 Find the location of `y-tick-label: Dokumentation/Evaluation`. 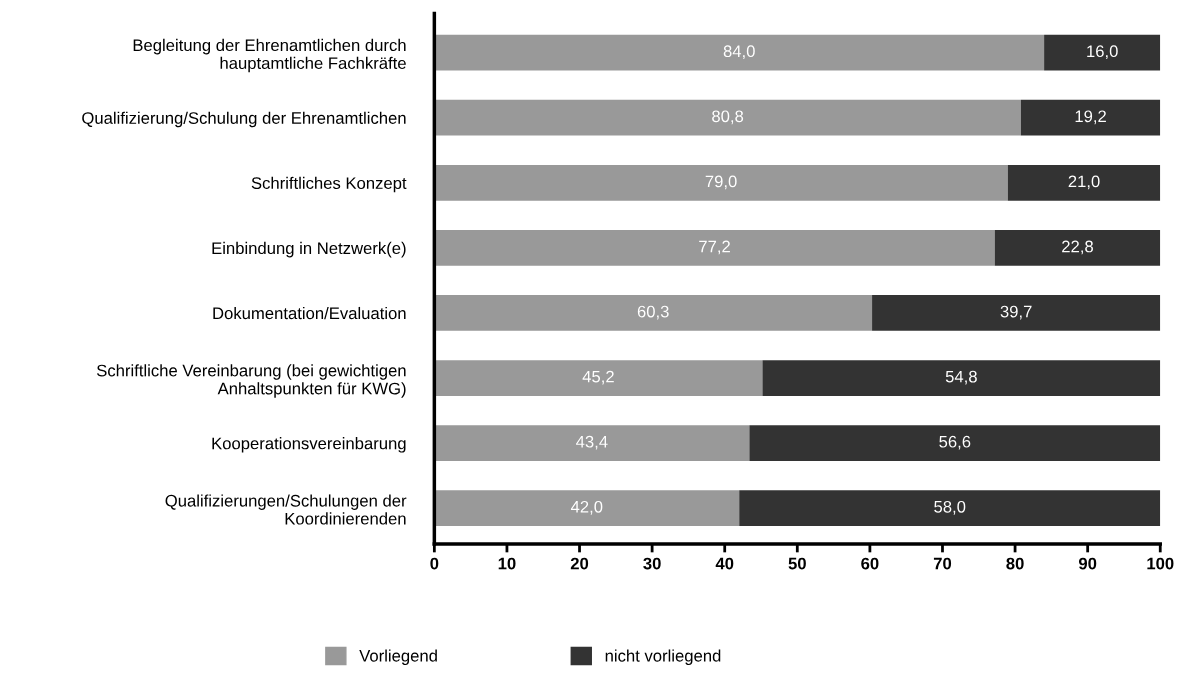

y-tick-label: Dokumentation/Evaluation is located at coordinates (309, 313).